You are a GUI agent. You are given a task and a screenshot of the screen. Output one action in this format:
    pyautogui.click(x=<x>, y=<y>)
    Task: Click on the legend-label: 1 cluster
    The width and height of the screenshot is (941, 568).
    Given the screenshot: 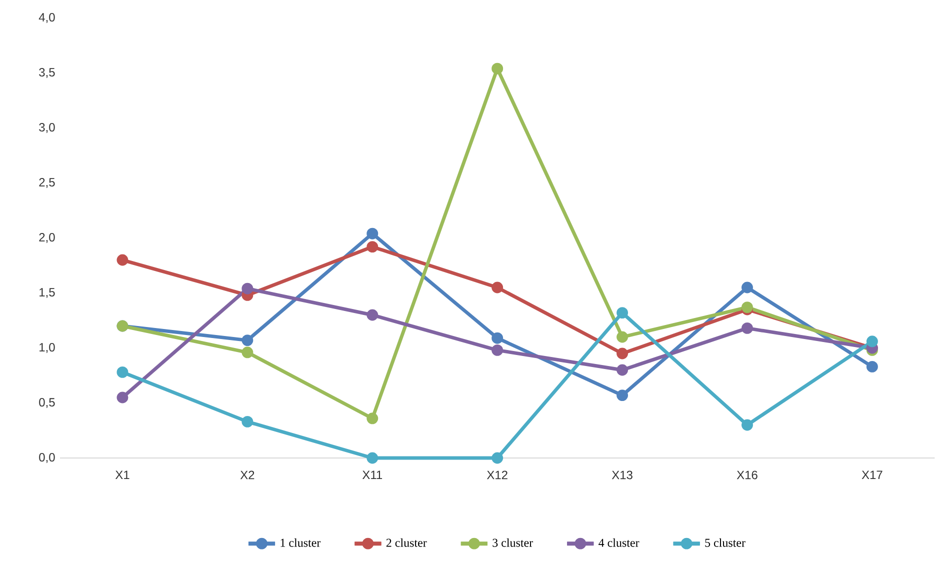 What is the action you would take?
    pyautogui.click(x=300, y=542)
    